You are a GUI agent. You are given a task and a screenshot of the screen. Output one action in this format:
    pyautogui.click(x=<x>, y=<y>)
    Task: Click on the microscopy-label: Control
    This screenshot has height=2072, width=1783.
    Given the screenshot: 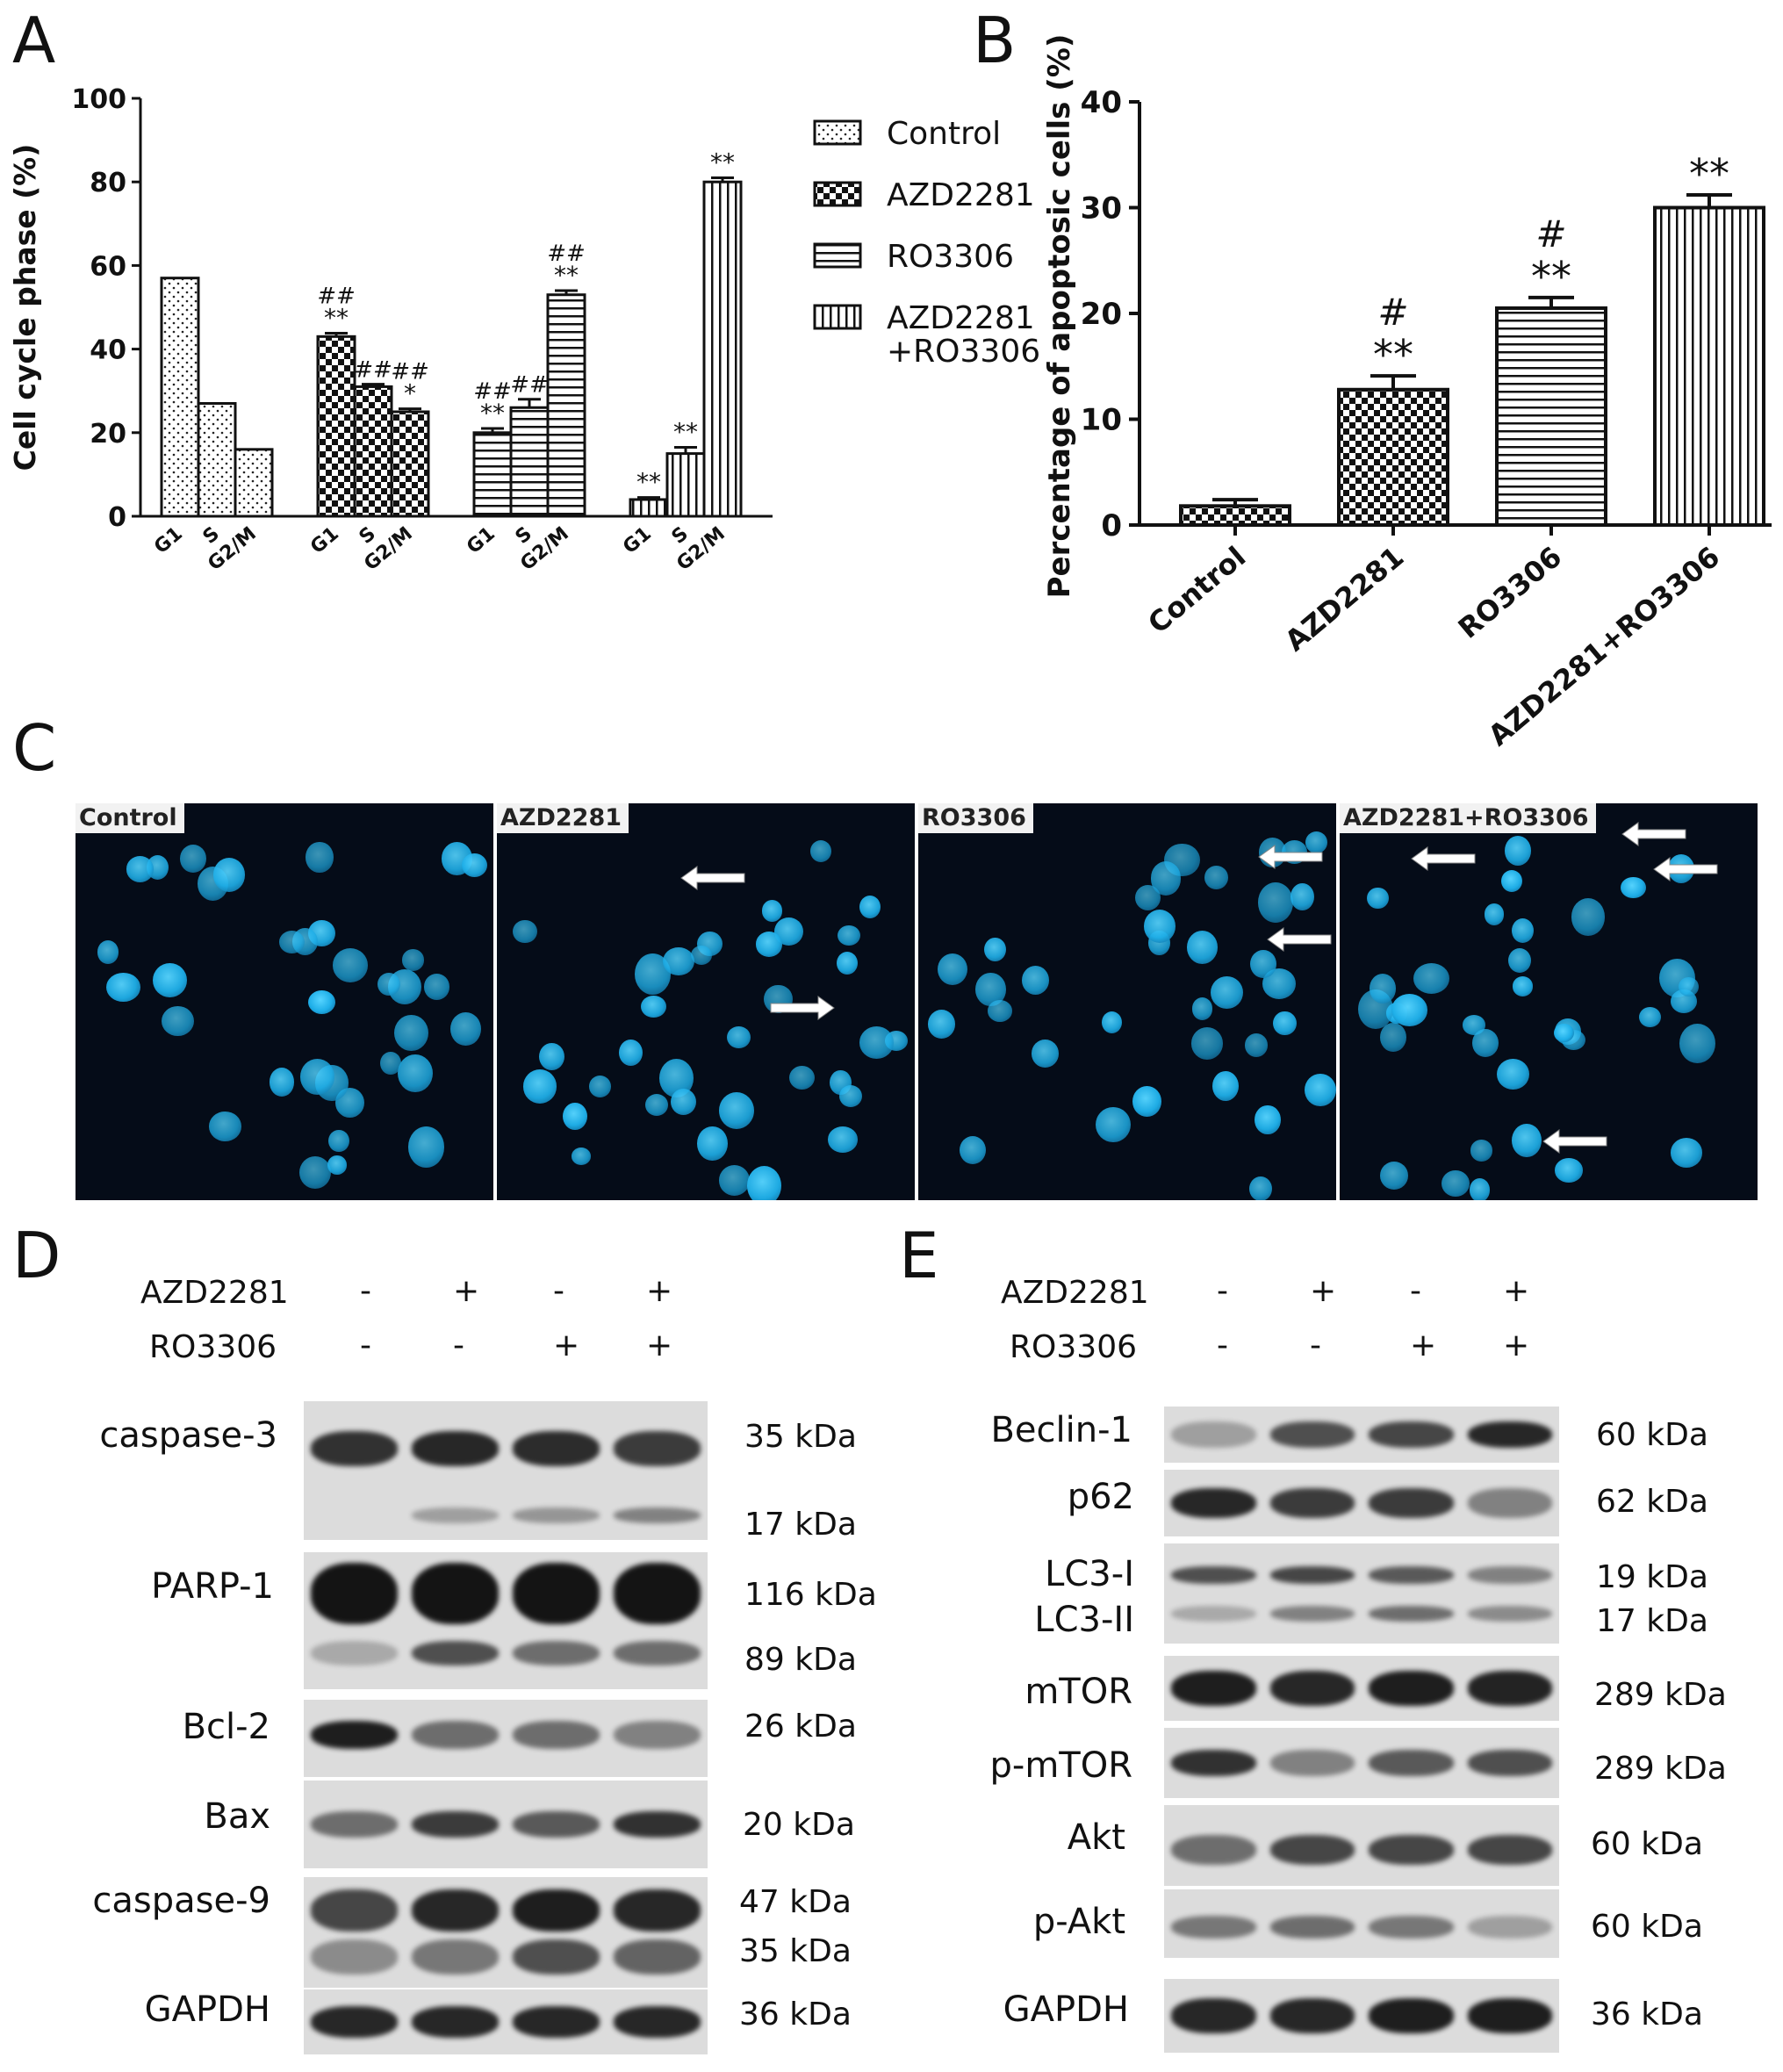 What is the action you would take?
    pyautogui.click(x=129, y=818)
    